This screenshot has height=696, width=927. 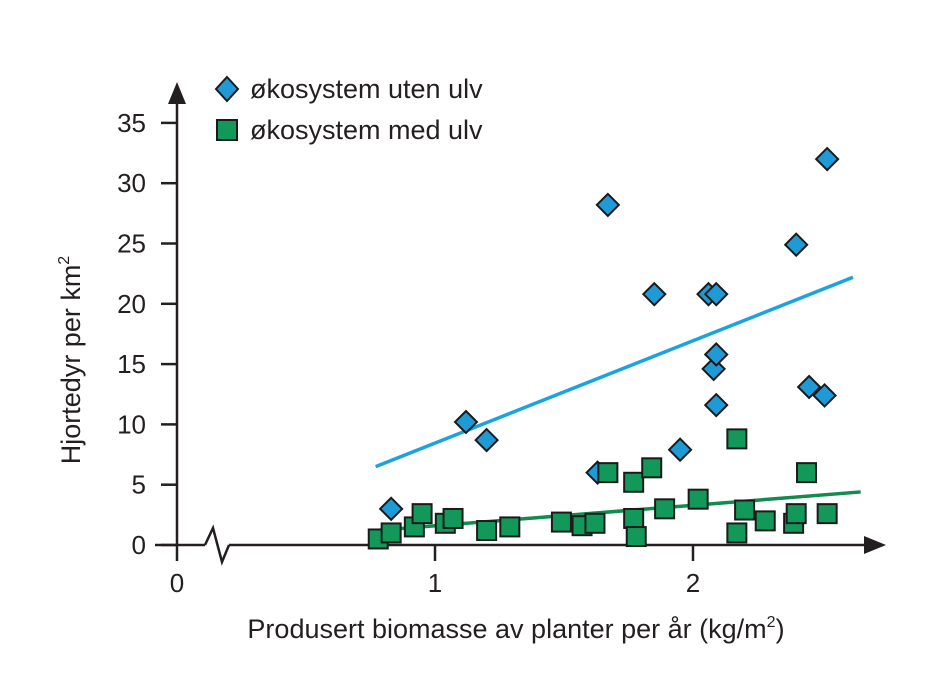 I want to click on x-ticks: 0123, so click(x=435, y=571).